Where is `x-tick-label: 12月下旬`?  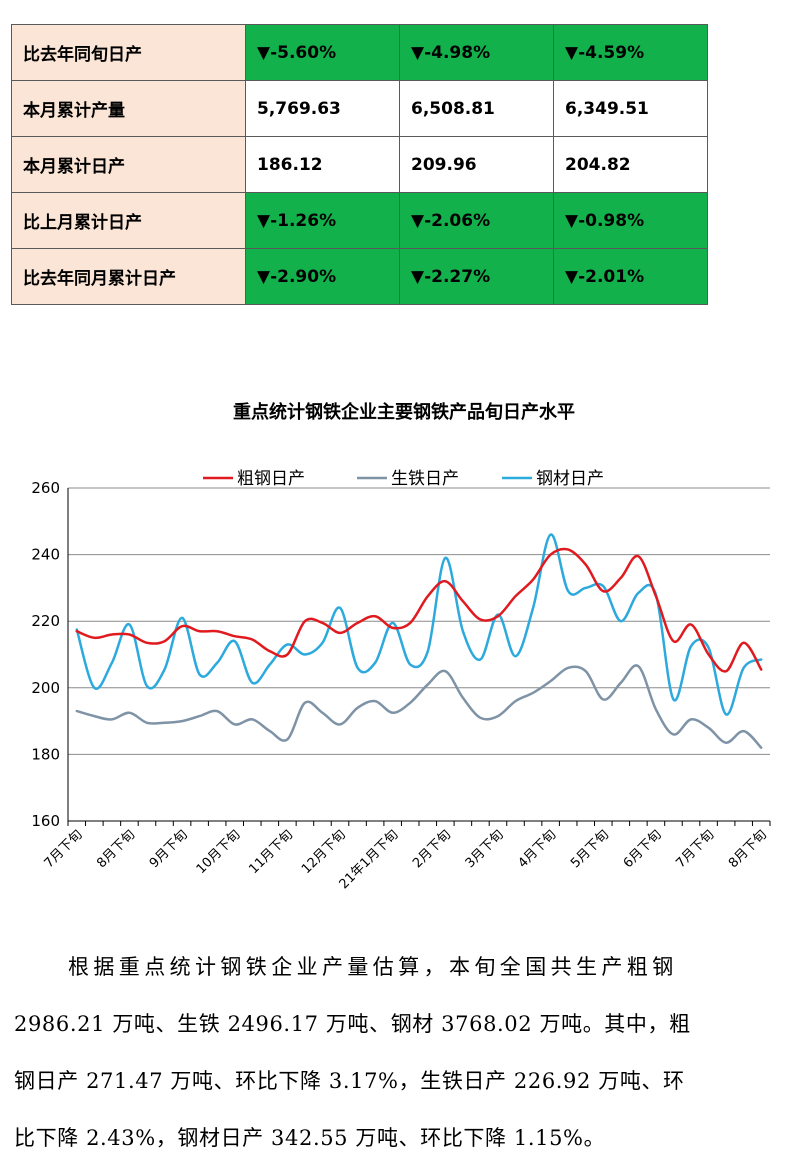
x-tick-label: 12月下旬 is located at coordinates (324, 852).